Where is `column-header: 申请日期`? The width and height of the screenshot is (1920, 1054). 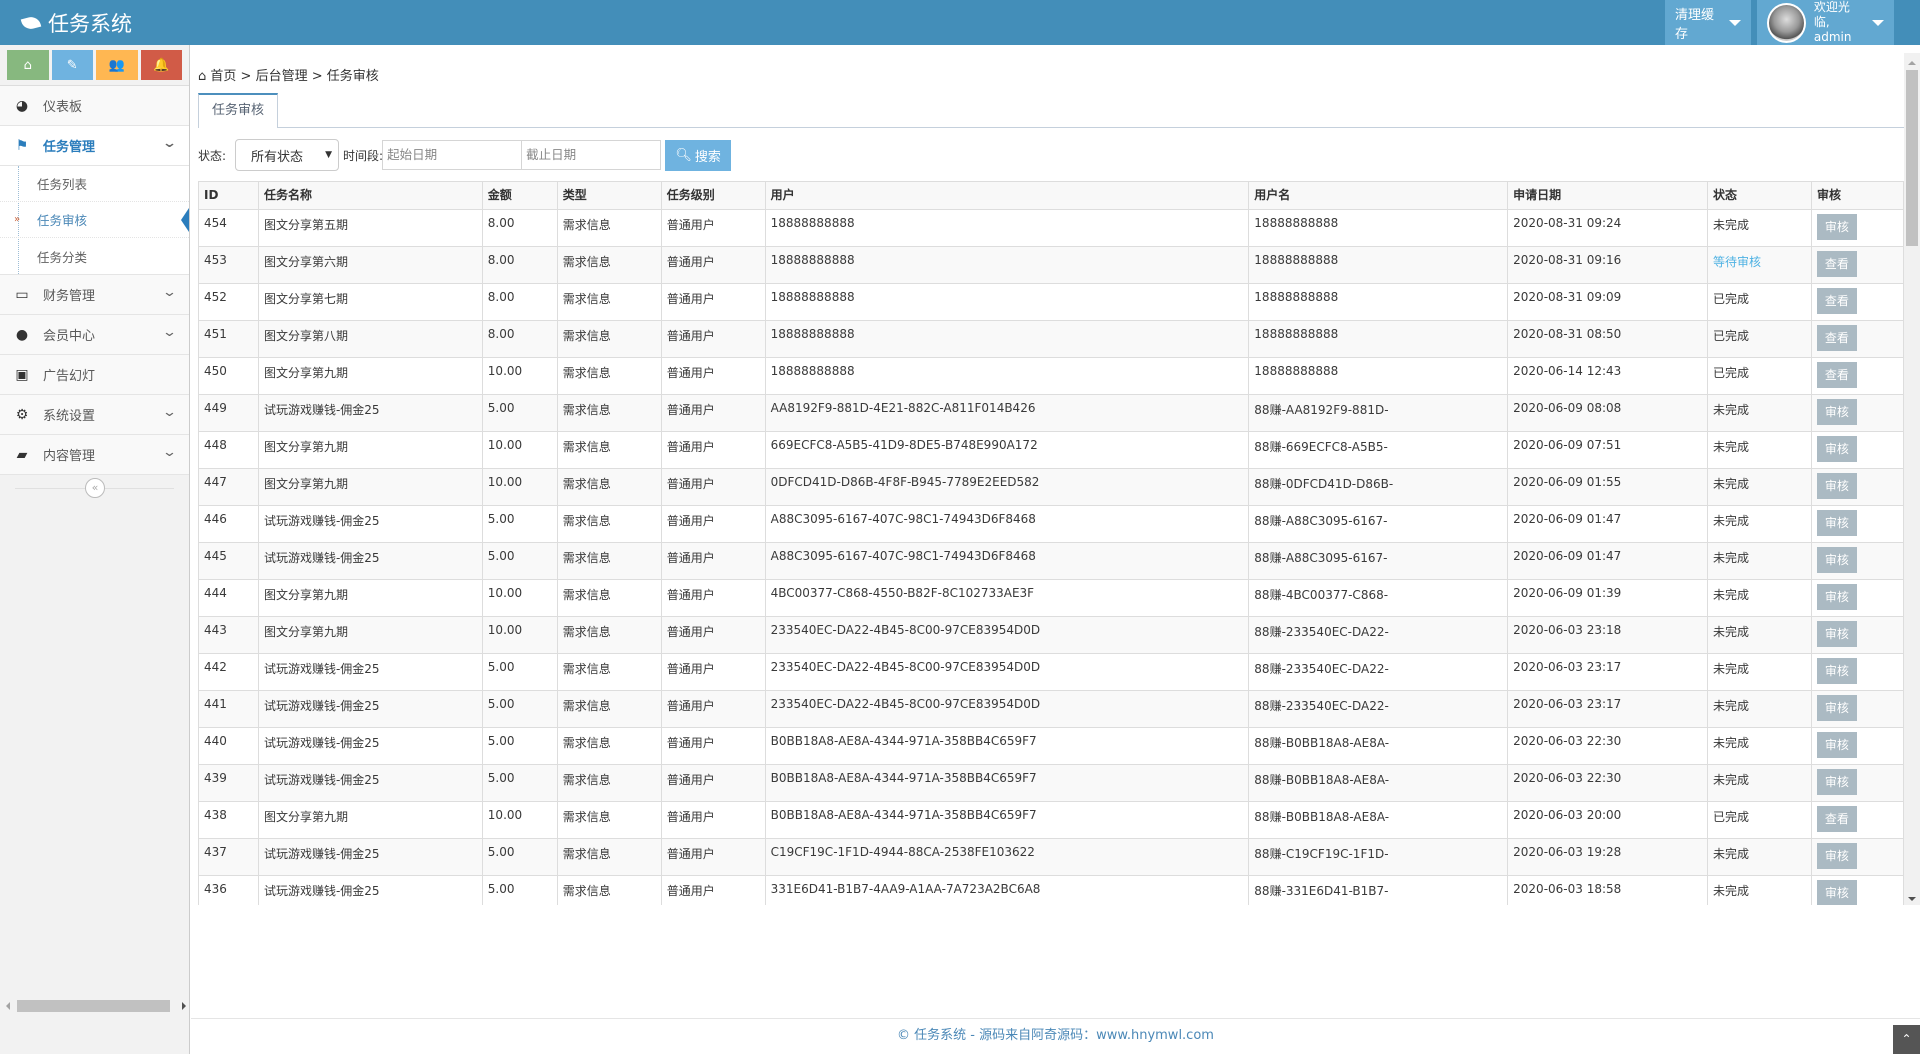 column-header: 申请日期 is located at coordinates (1608, 195).